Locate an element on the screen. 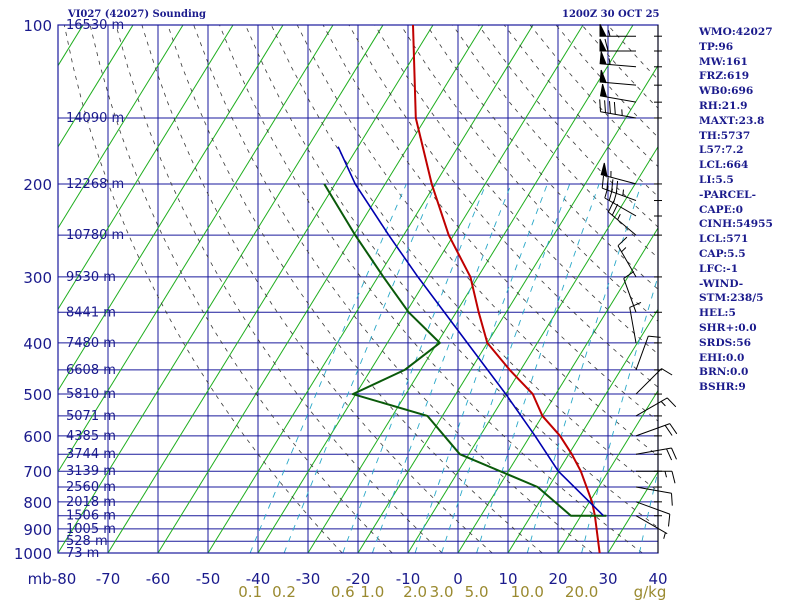 The height and width of the screenshot is (600, 800). mixing-ratio-label: 20.0 is located at coordinates (581, 591).